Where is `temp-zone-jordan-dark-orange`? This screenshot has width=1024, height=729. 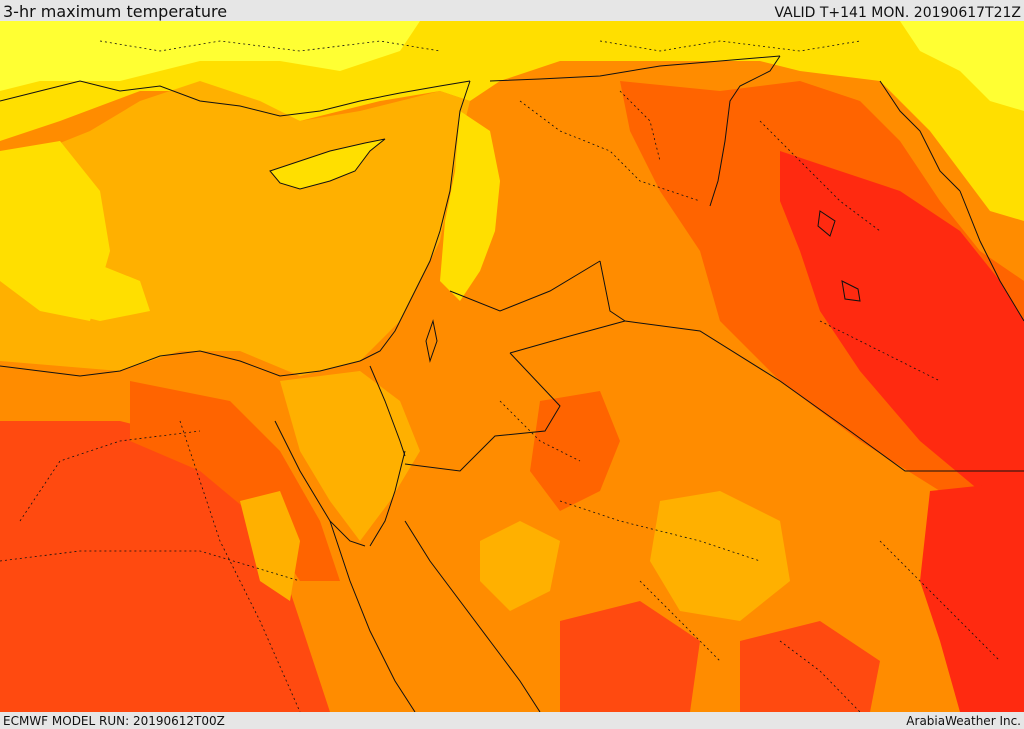
temp-zone-jordan-dark-orange is located at coordinates (575, 451).